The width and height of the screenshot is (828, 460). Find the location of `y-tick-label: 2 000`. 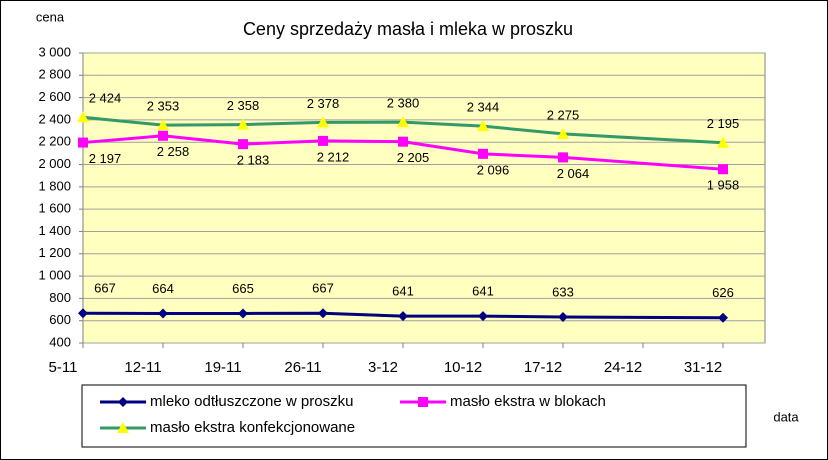

y-tick-label: 2 000 is located at coordinates (54, 163).